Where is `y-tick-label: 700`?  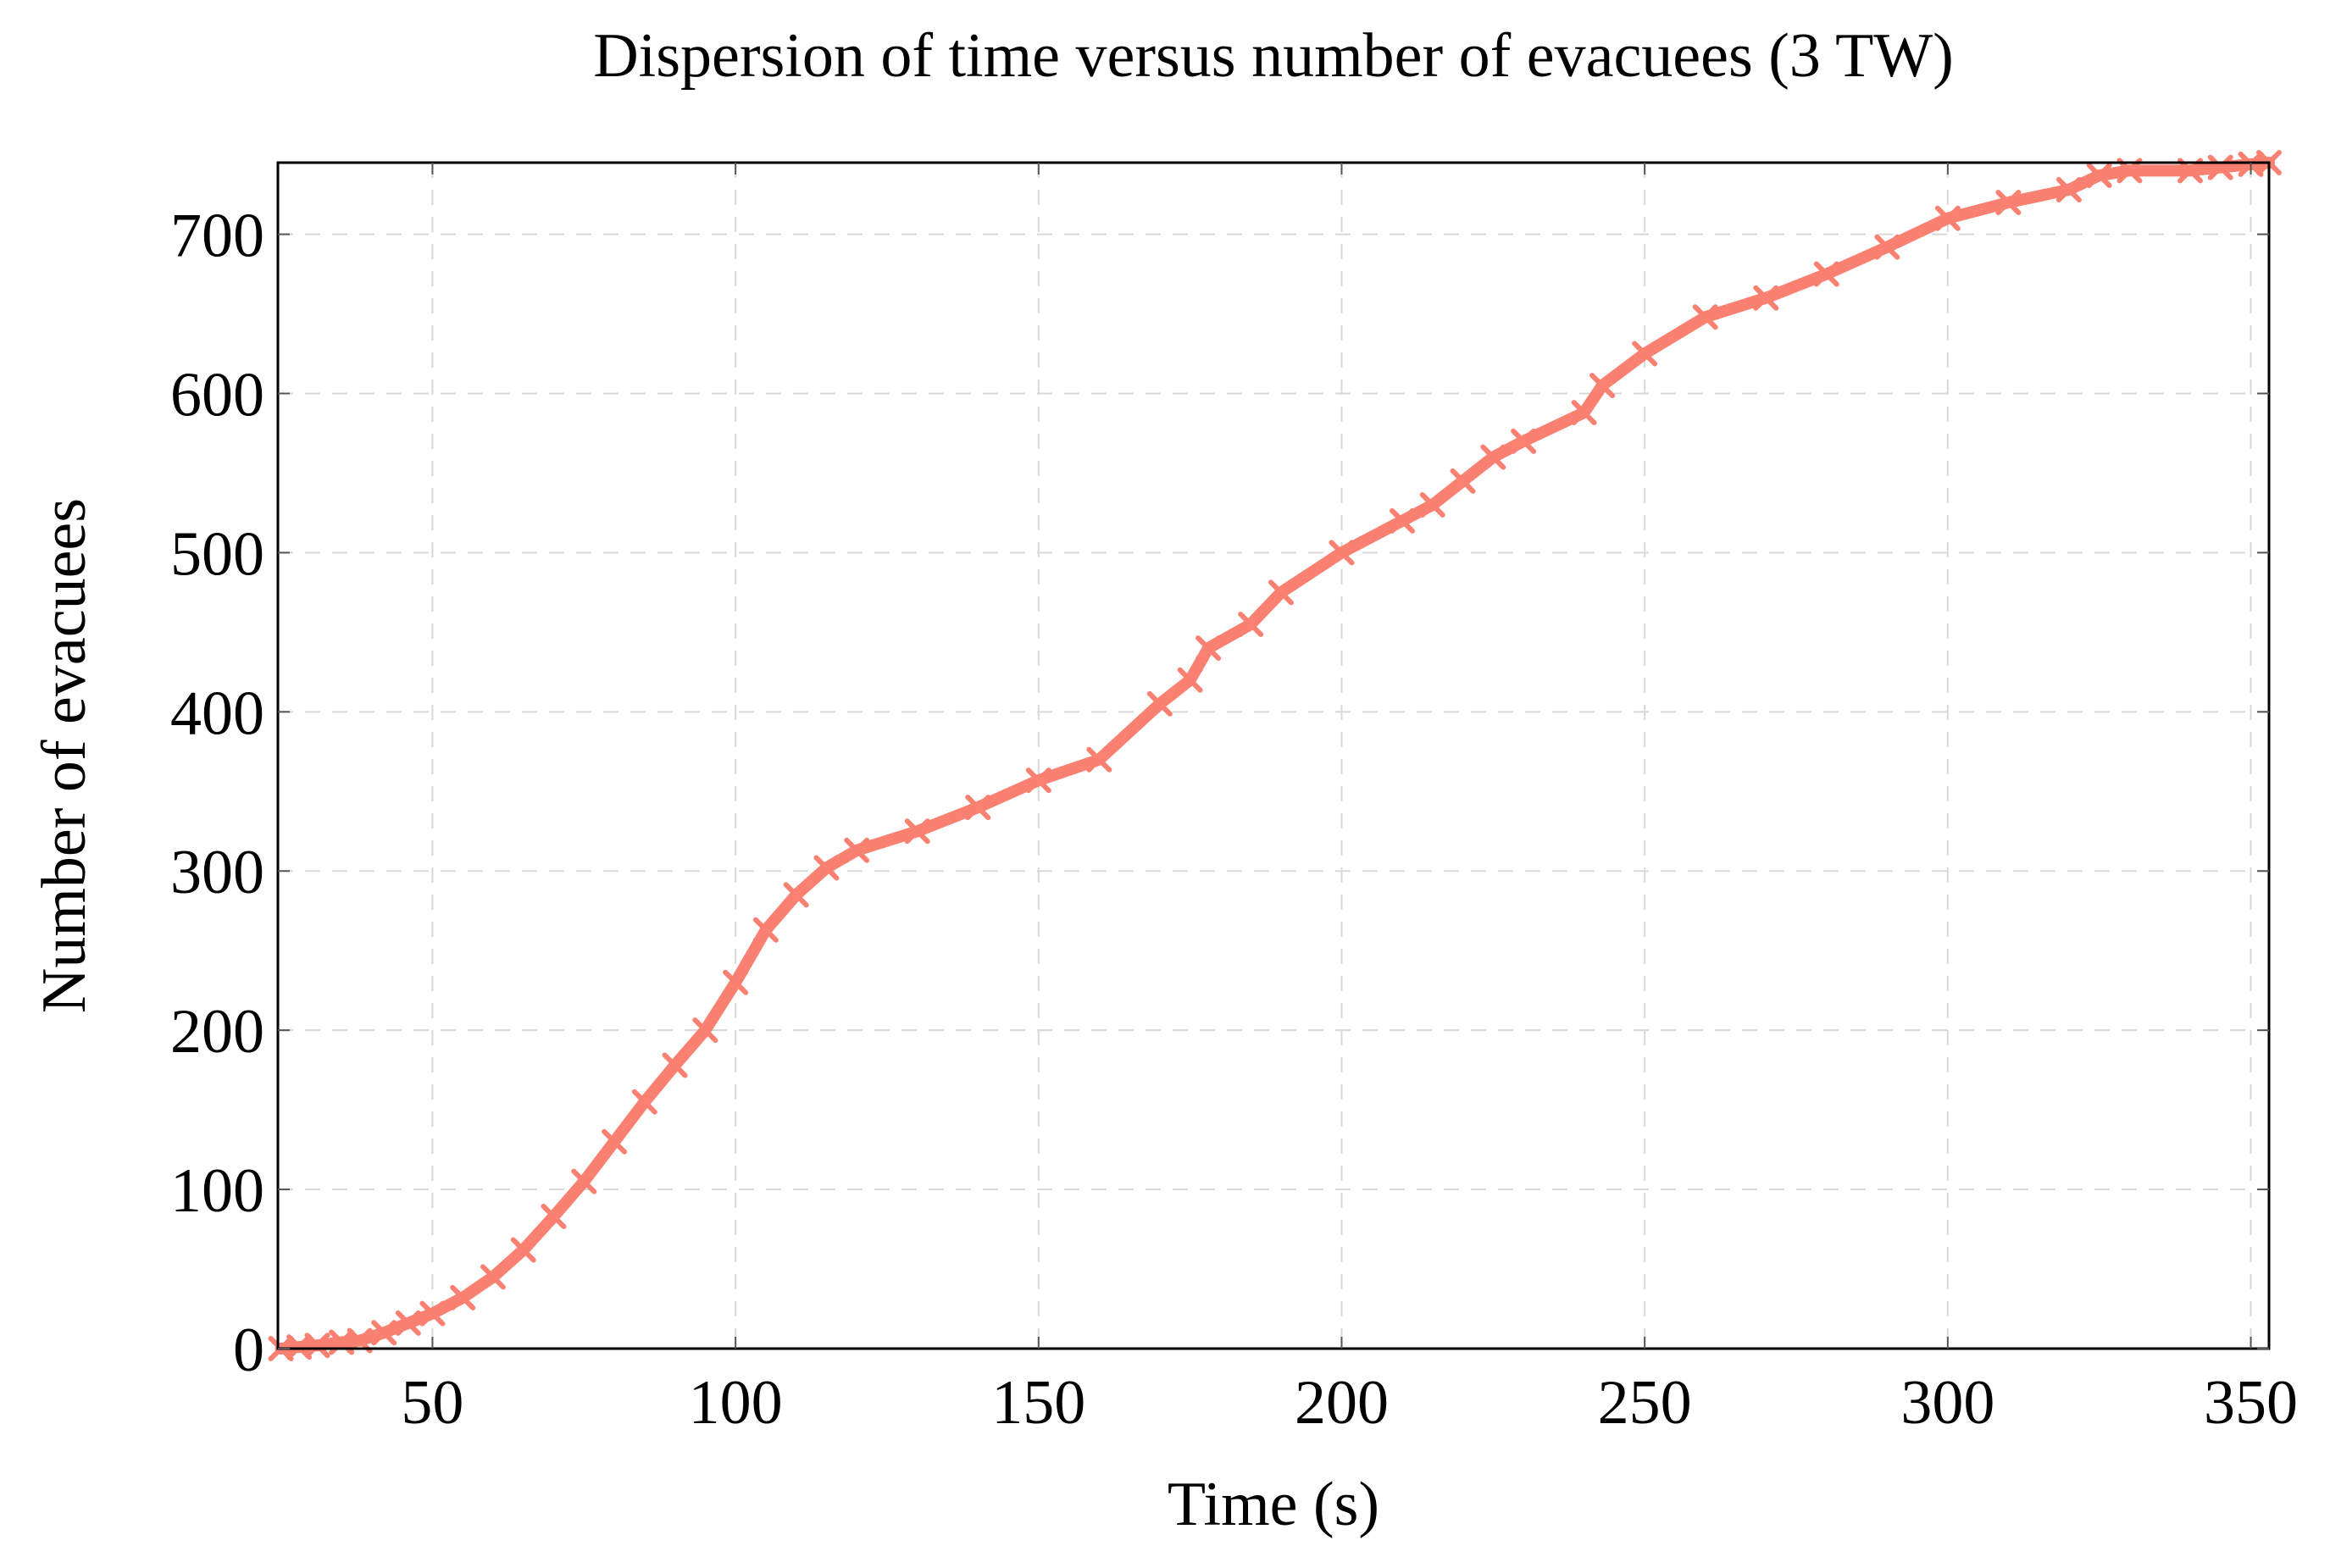
y-tick-label: 700 is located at coordinates (217, 236).